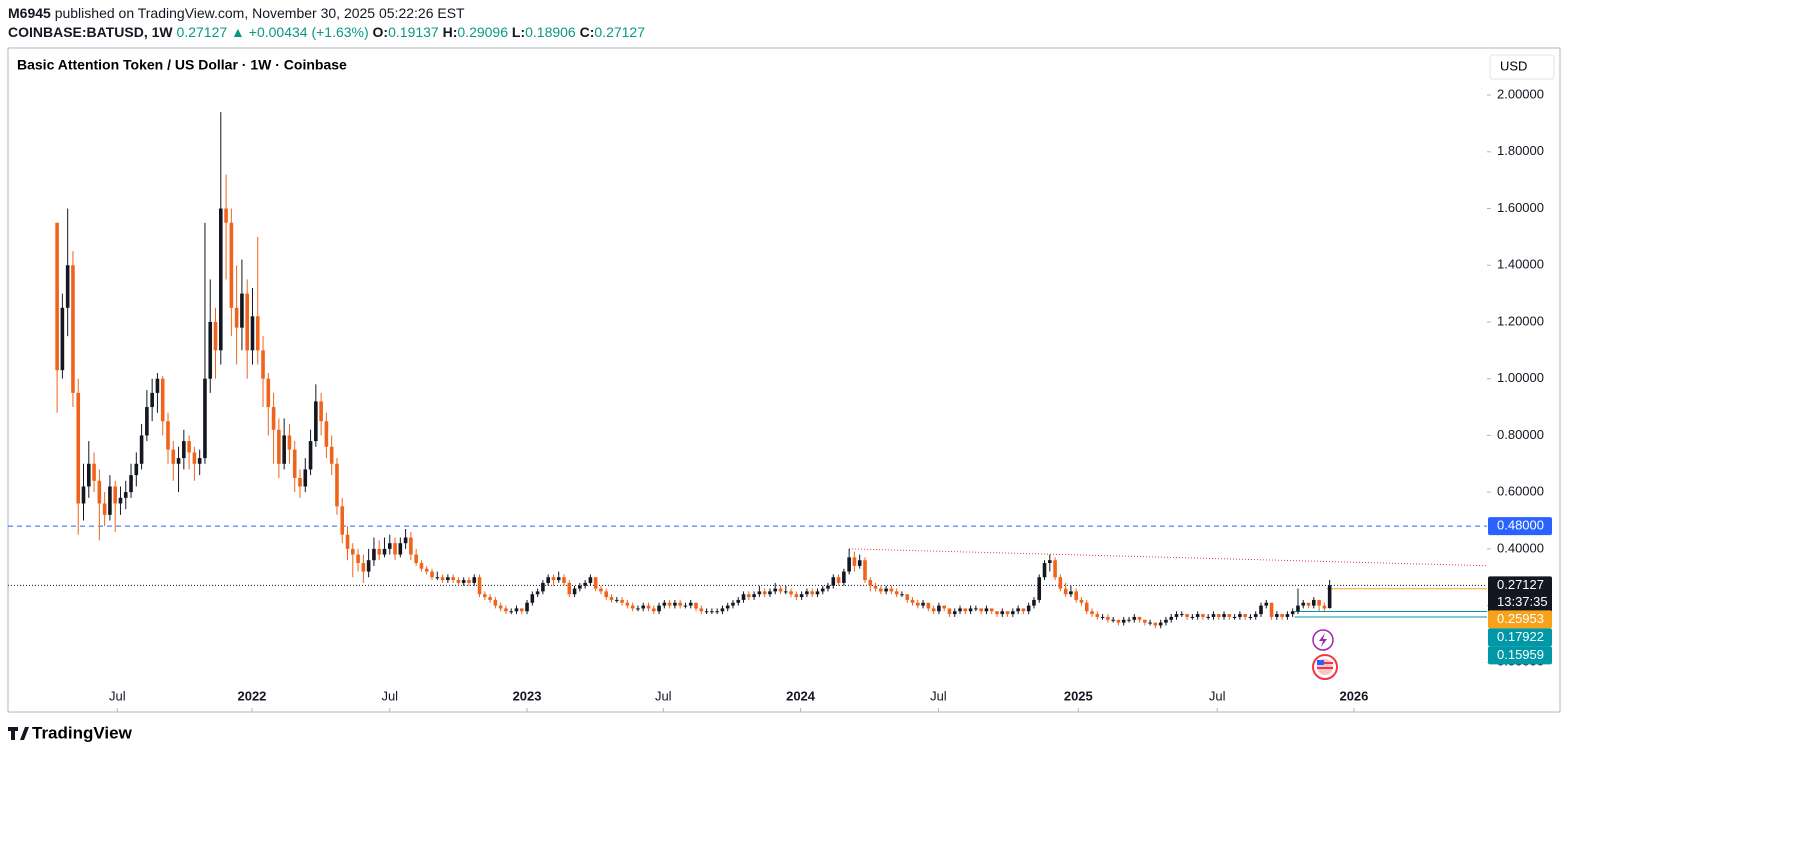  I want to click on currency-button, so click(1522, 67).